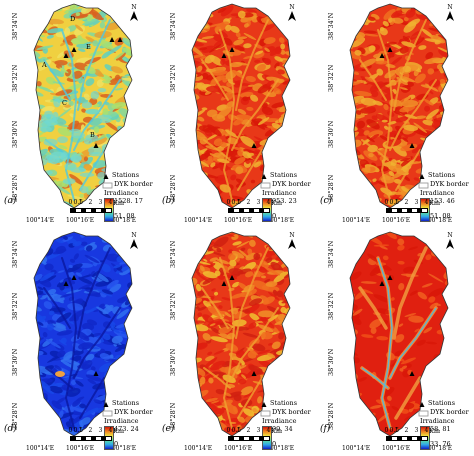  I want to click on legend-stations-label: Stations, so click(284, 175).